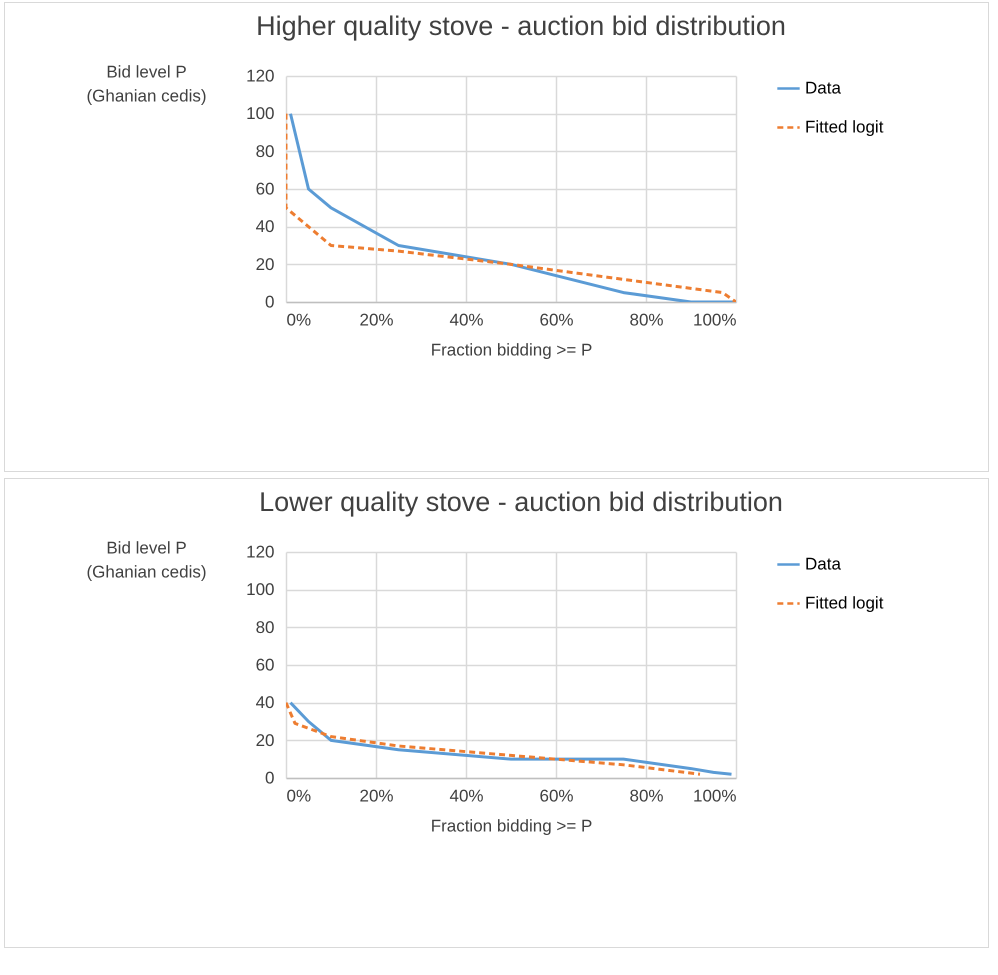 This screenshot has height=975, width=998. I want to click on chart-title: Lower quality stove - auction bid distribution, so click(521, 502).